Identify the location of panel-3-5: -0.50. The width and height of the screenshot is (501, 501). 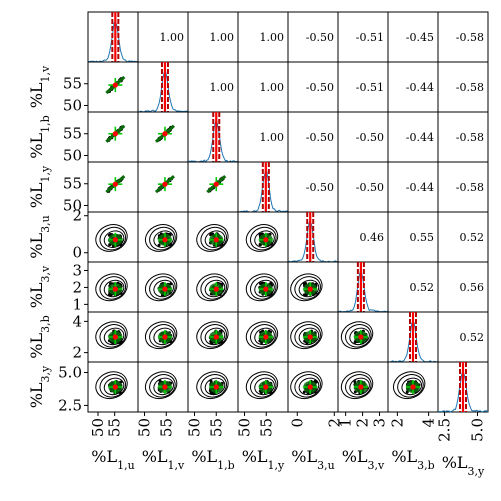
(363, 187).